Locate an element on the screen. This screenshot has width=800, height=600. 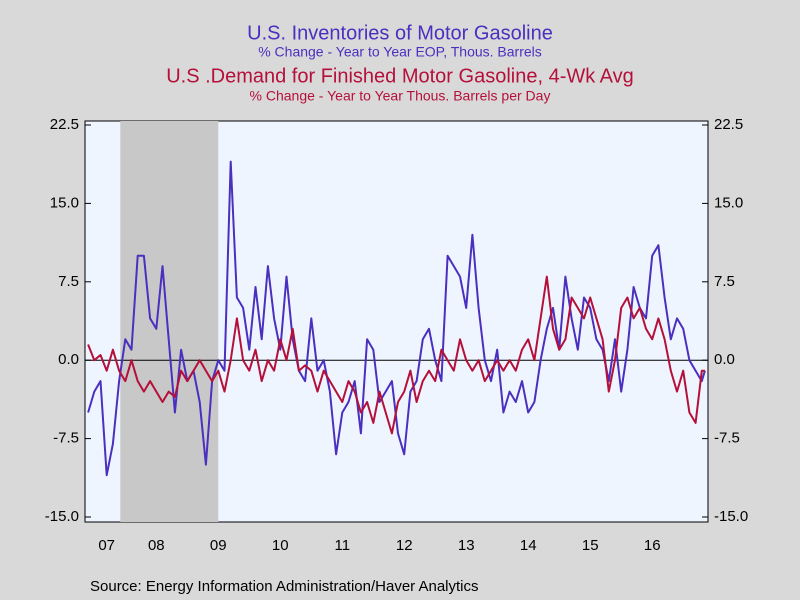
recession-shade is located at coordinates (169, 321).